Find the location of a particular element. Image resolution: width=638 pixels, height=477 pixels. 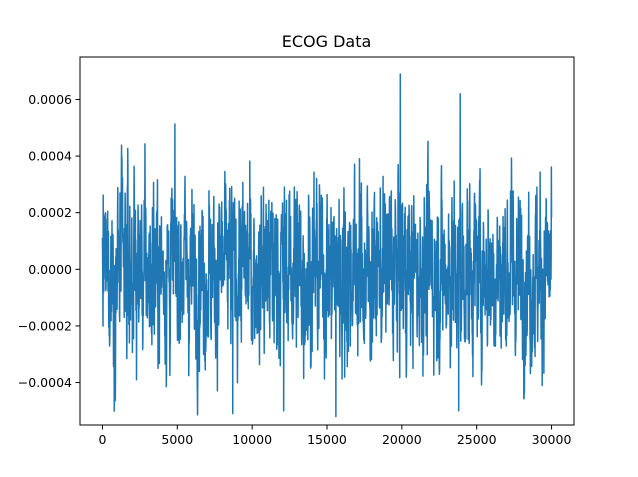

chart-title: ECOG Data is located at coordinates (327, 41).